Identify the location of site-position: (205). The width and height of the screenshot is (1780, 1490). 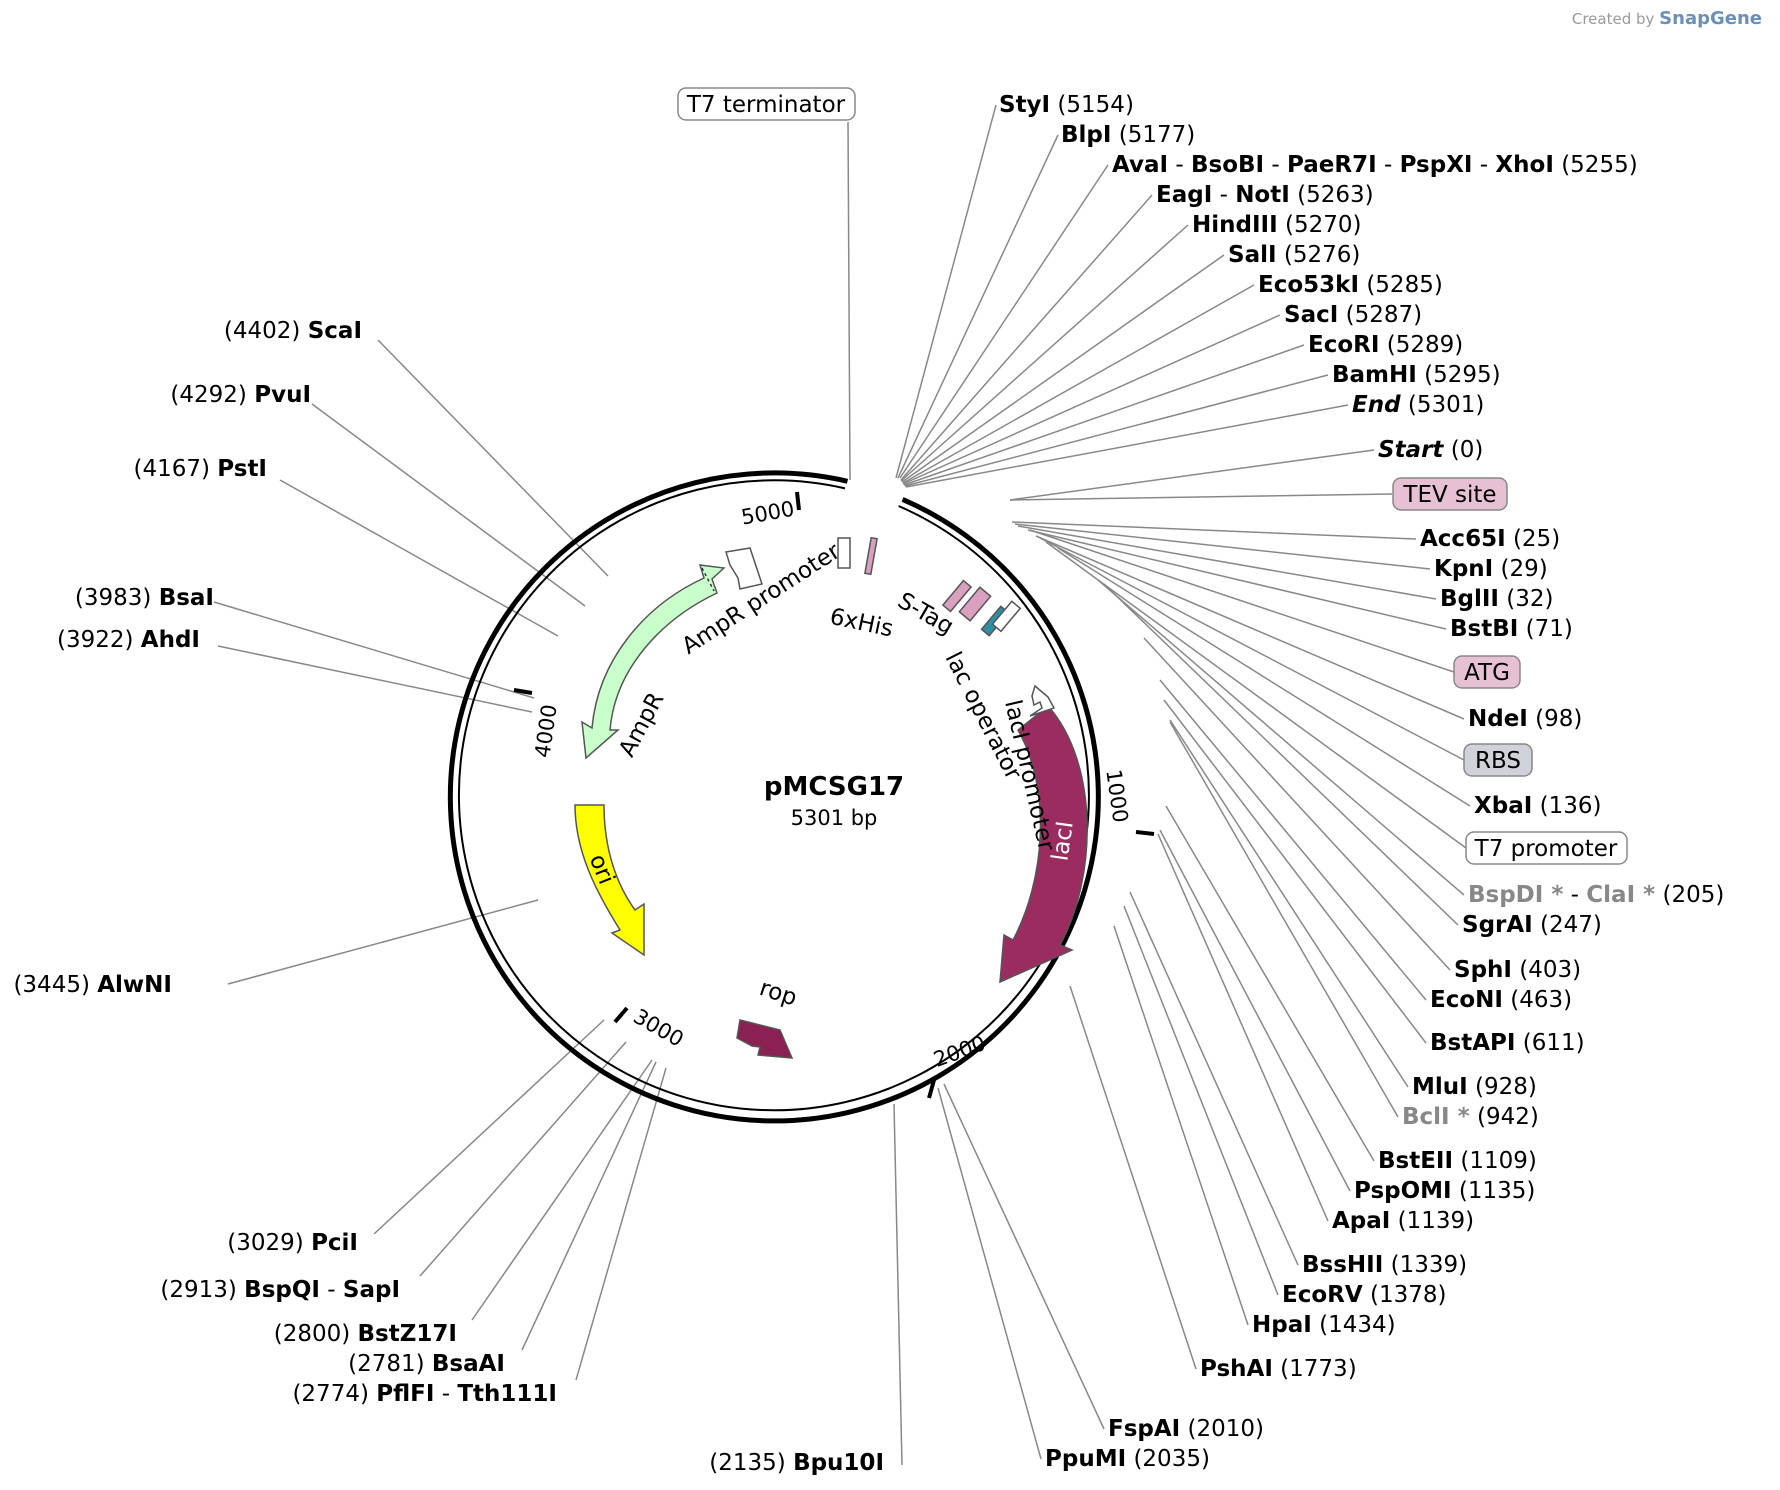
(1689, 895).